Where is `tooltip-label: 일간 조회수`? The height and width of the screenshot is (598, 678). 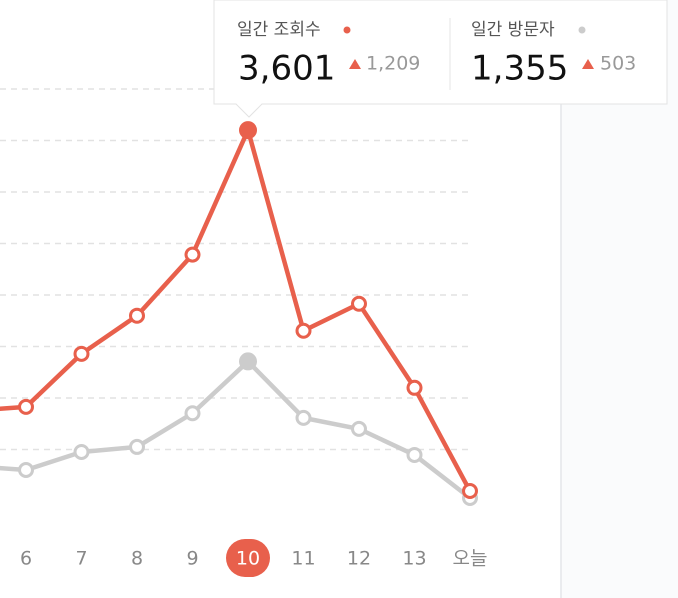
tooltip-label: 일간 조회수 is located at coordinates (279, 30).